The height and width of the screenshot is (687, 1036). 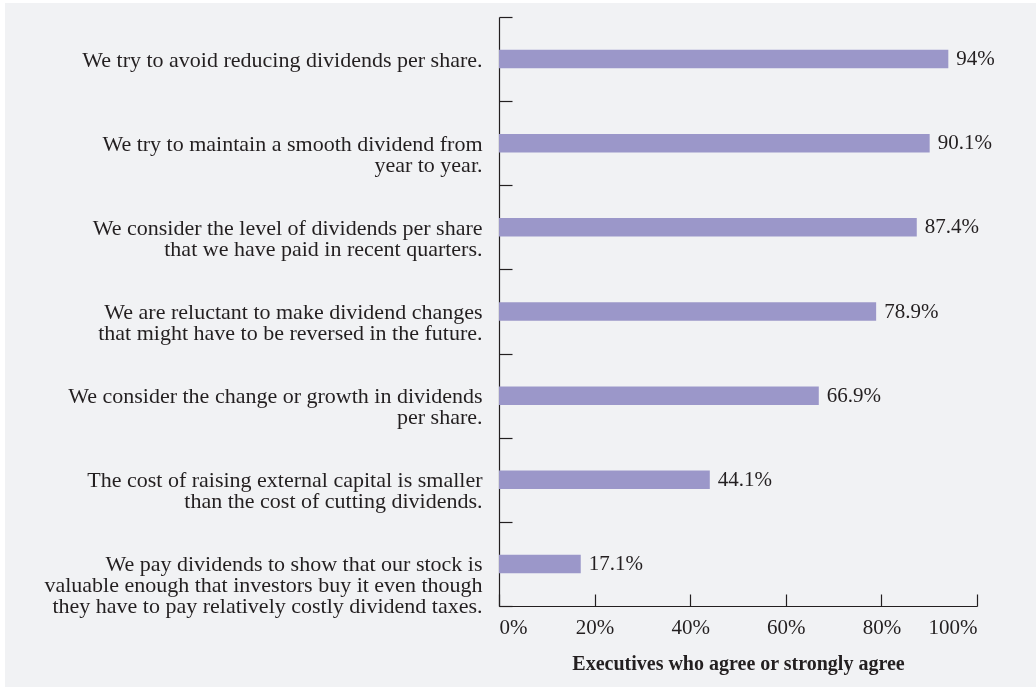 What do you see at coordinates (882, 626) in the screenshot?
I see `x-tick-label: 80%` at bounding box center [882, 626].